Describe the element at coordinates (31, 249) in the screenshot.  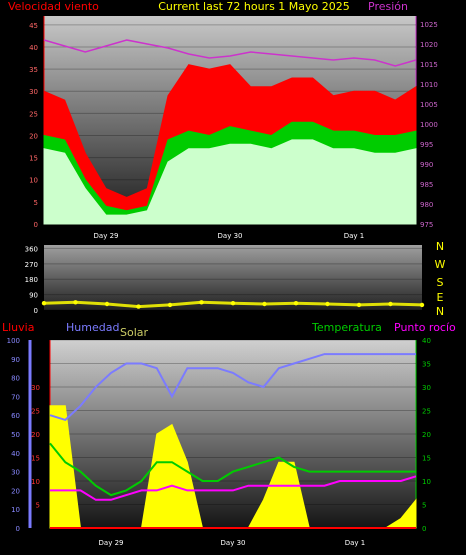
I see `direction-tick-label: 360` at that location.